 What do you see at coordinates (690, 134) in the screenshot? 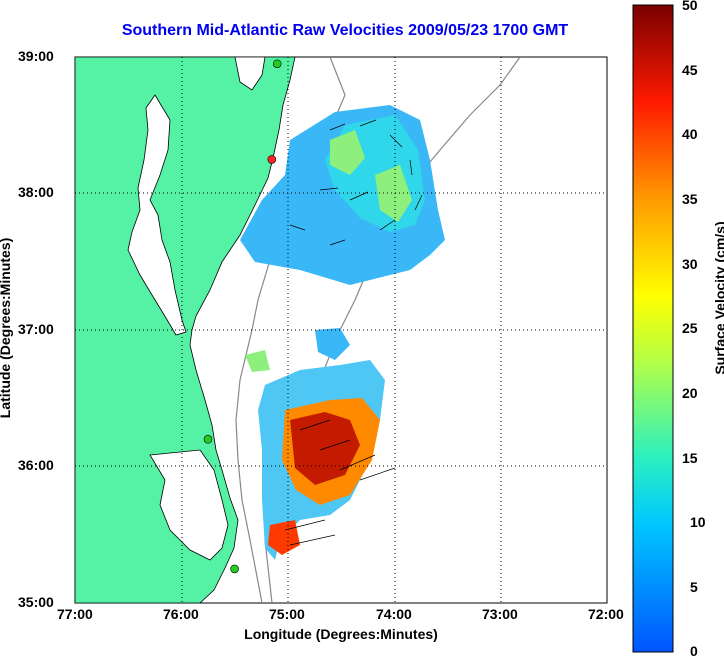
I see `colorbar-tick: 40` at bounding box center [690, 134].